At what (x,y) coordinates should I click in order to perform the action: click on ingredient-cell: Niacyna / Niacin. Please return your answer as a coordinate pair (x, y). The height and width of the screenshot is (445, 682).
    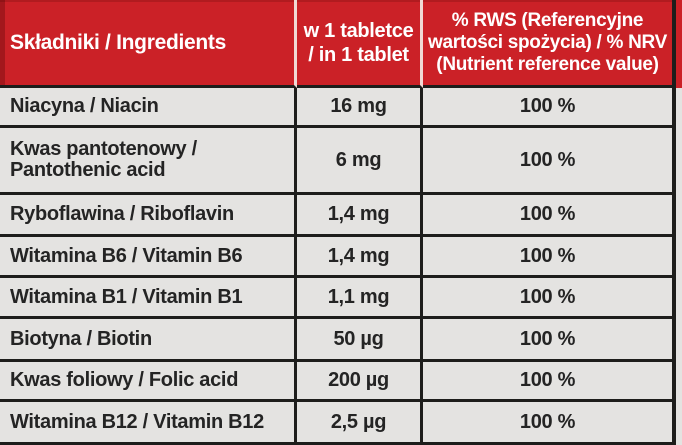
    Looking at the image, I should click on (148, 108).